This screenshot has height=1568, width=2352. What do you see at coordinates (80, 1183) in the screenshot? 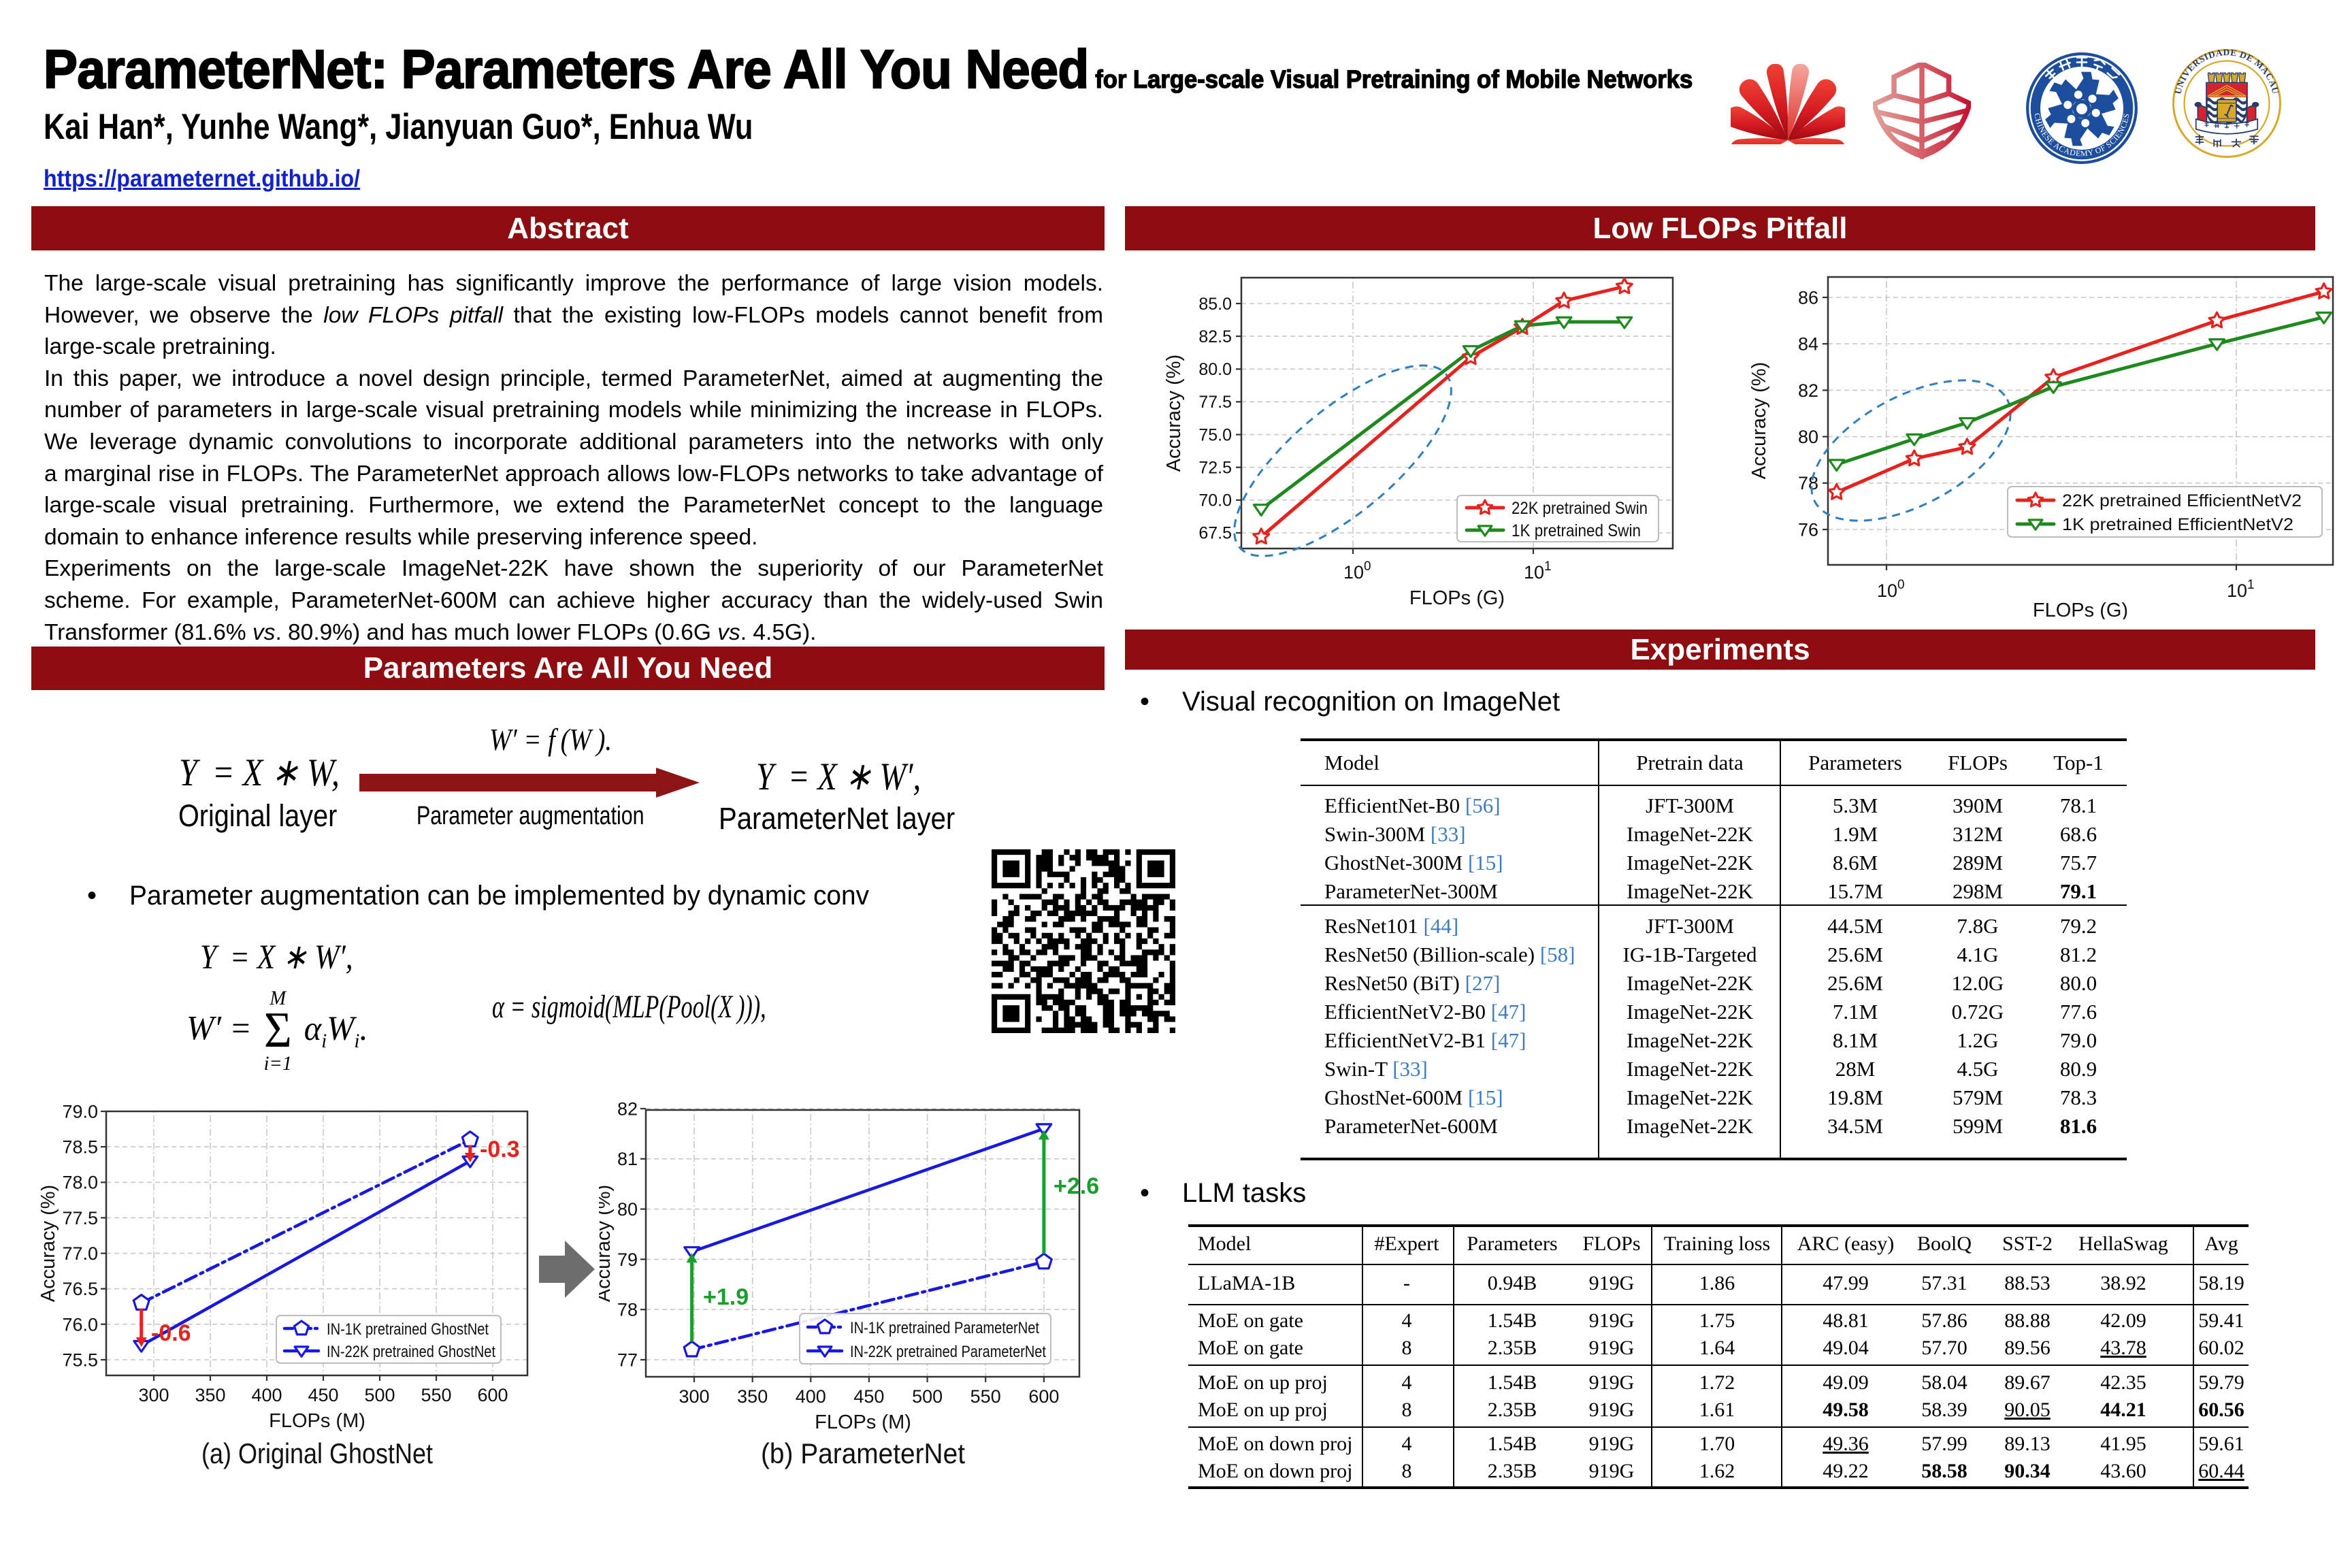
I see `svg-text: 78.0` at bounding box center [80, 1183].